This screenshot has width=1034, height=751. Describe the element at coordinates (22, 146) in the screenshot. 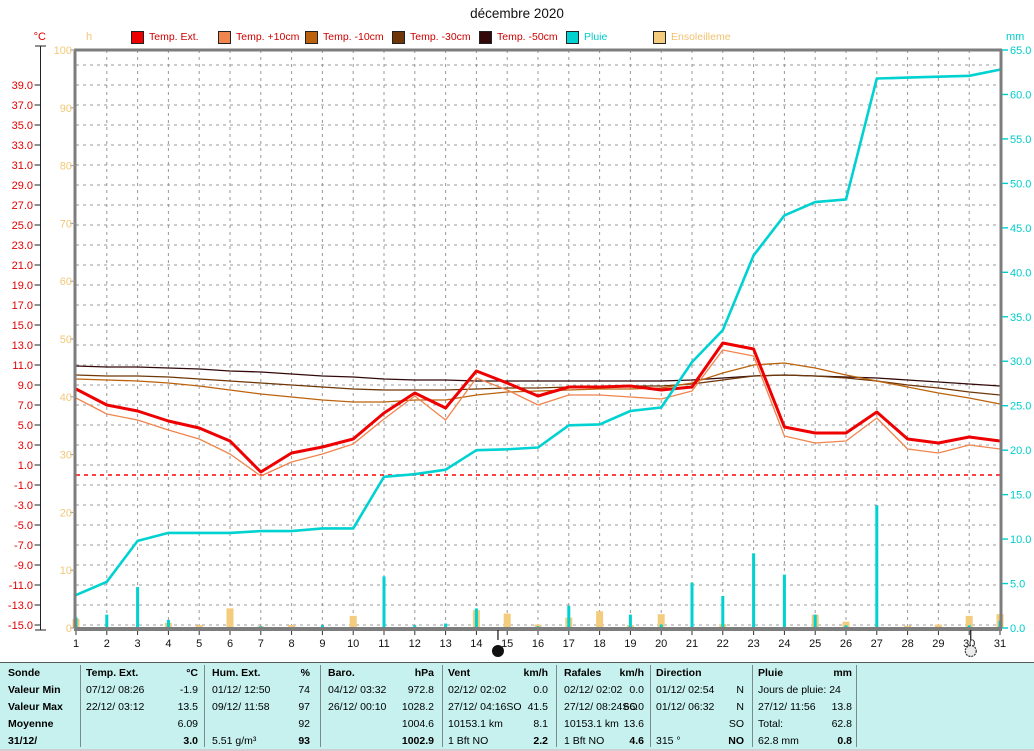

I see `celsius-tick-label: 33.0` at that location.